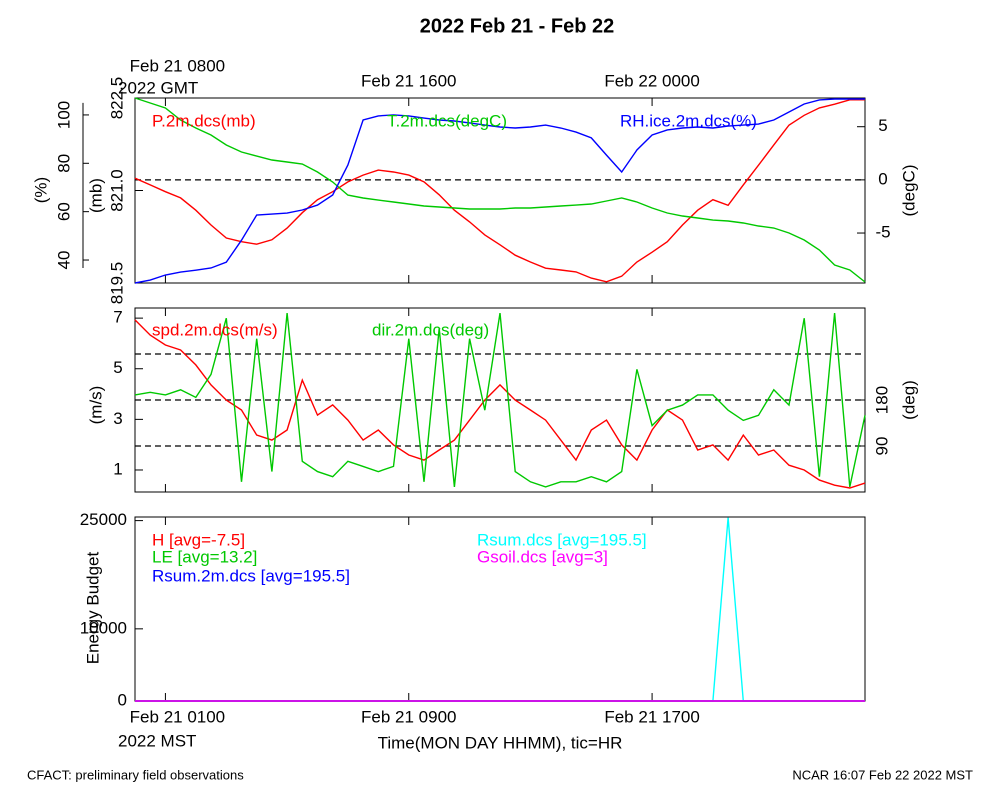  I want to click on y-tick-label: 7, so click(117, 317).